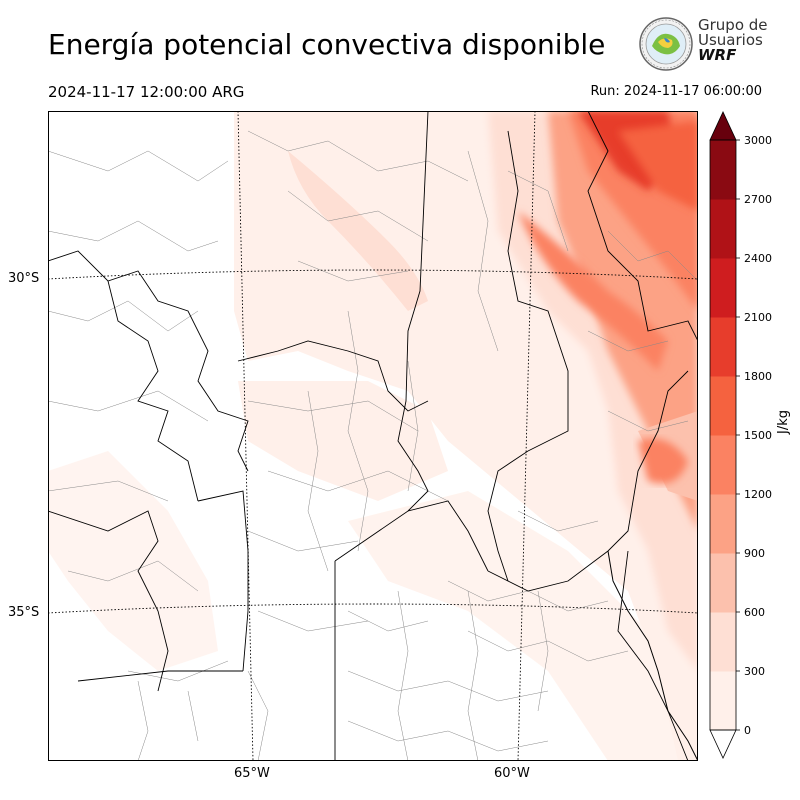 The height and width of the screenshot is (800, 800). What do you see at coordinates (754, 553) in the screenshot?
I see `colorbar-tick-label: 900` at bounding box center [754, 553].